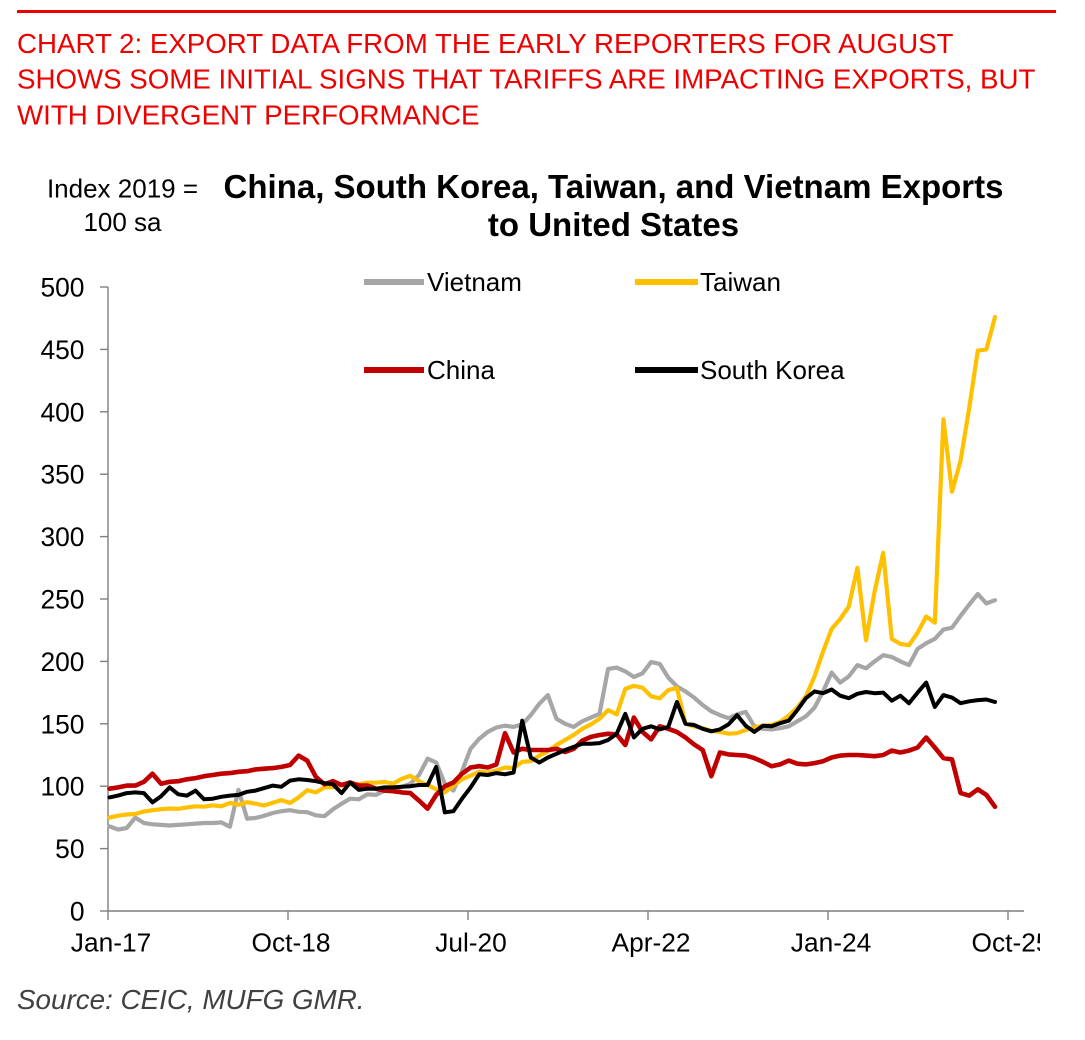  Describe the element at coordinates (248, 114) in the screenshot. I see `svg-text: WITH DIVERGENT PERFORMANCE` at that location.